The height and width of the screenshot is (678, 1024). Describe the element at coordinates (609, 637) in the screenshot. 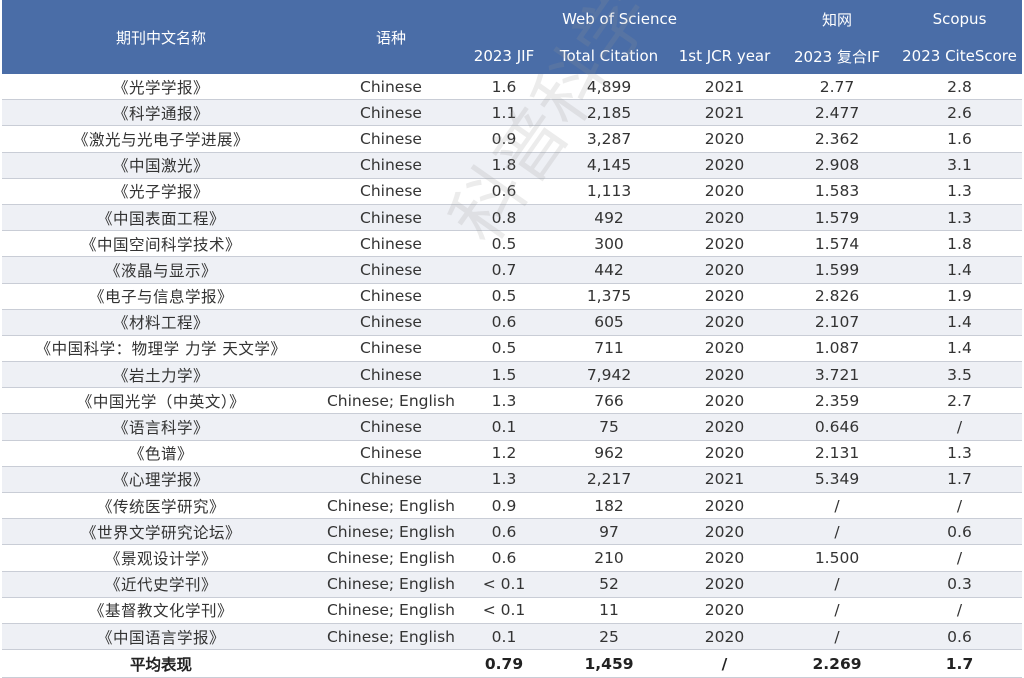

I see `cell-total-citation: 25` at that location.